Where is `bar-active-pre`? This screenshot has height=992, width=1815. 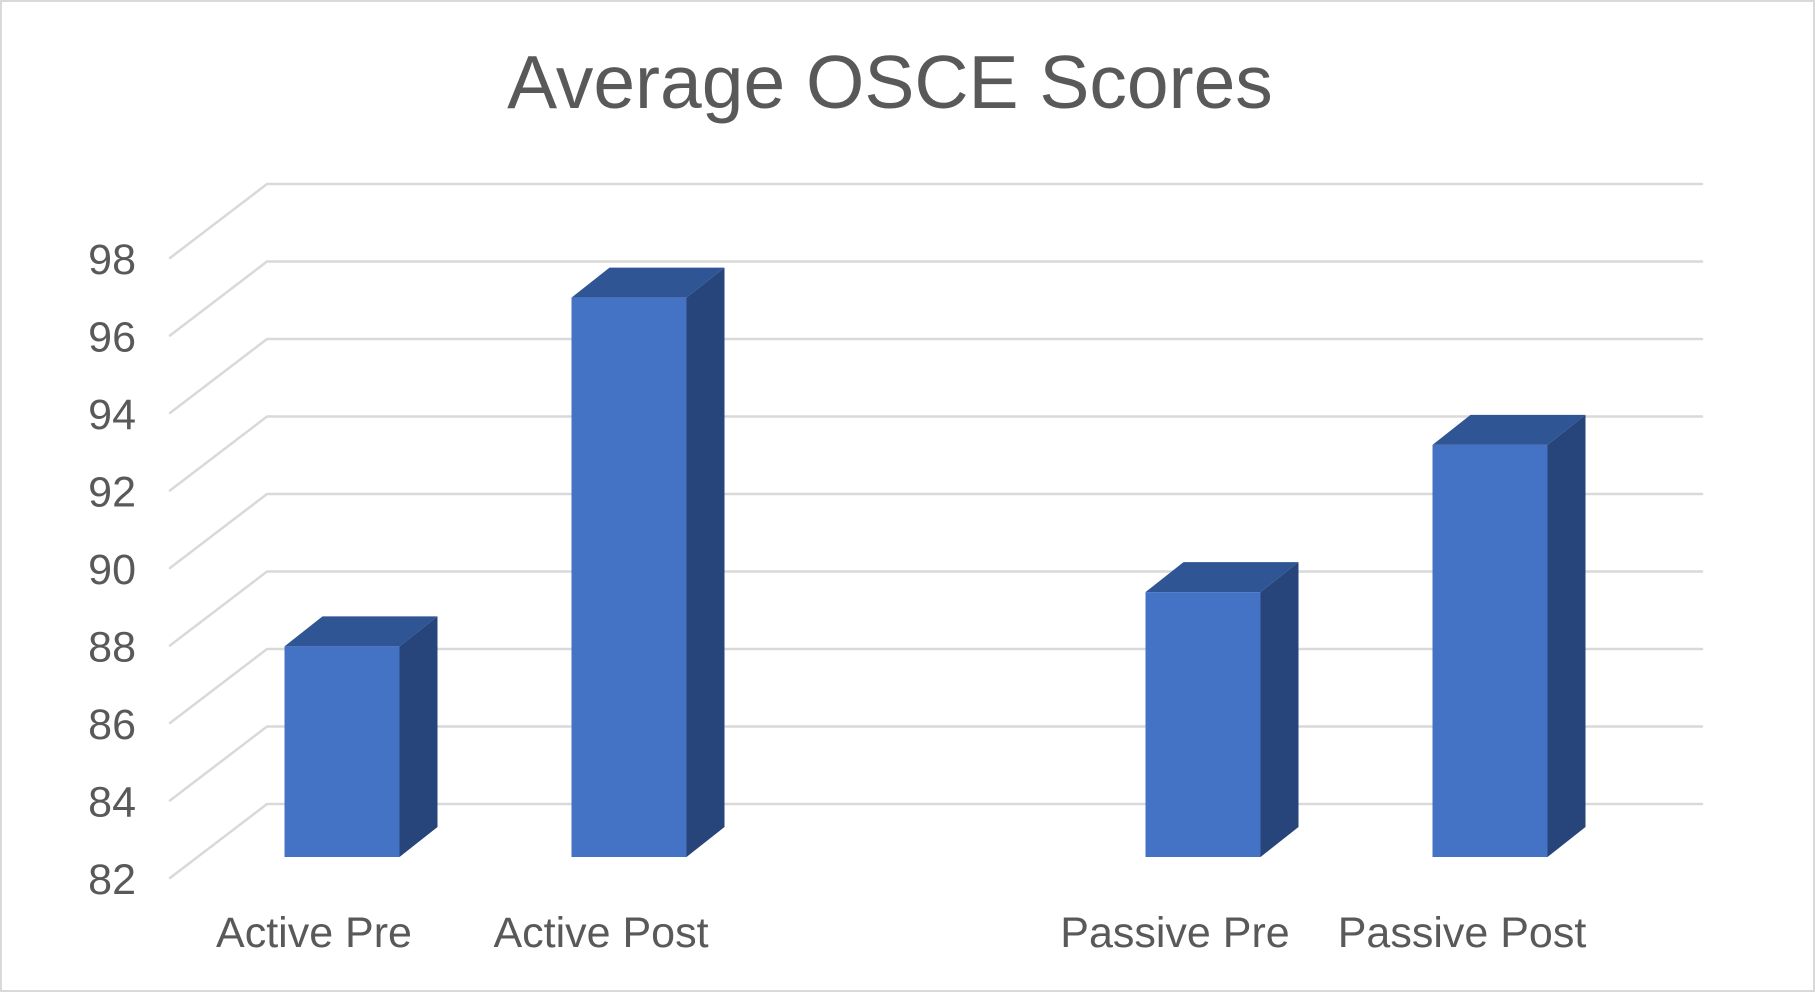
bar-active-pre is located at coordinates (361, 736).